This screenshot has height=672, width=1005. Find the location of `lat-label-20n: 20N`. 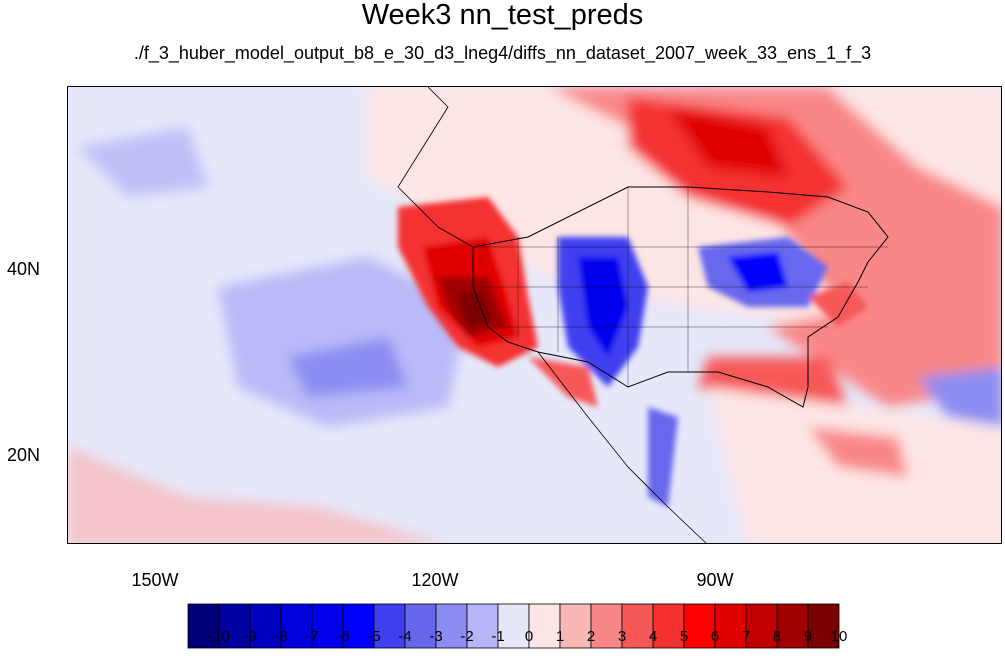

lat-label-20n: 20N is located at coordinates (23, 455).